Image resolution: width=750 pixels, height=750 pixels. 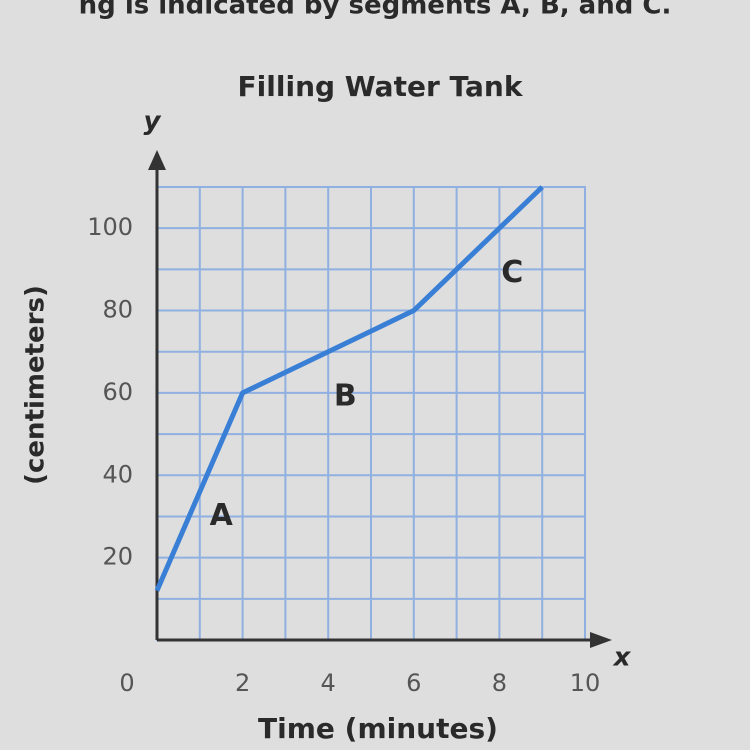 What do you see at coordinates (601, 640) in the screenshot?
I see `x-arrow` at bounding box center [601, 640].